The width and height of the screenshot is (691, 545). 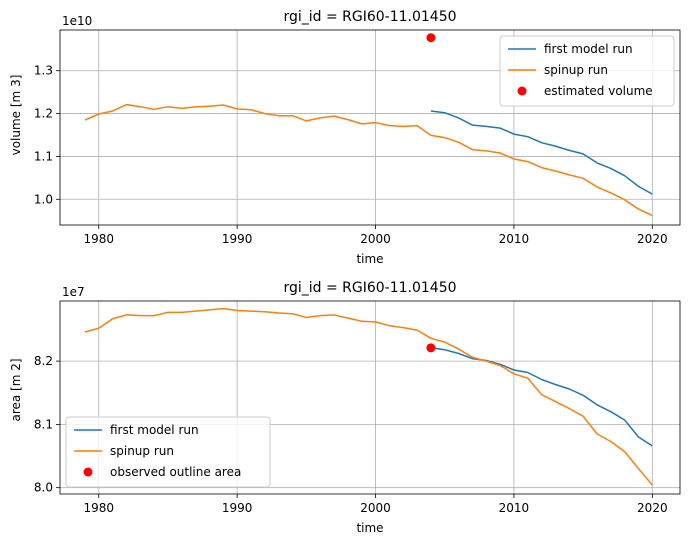 What do you see at coordinates (43, 199) in the screenshot?
I see `volume-y-tick-label: 1.0` at bounding box center [43, 199].